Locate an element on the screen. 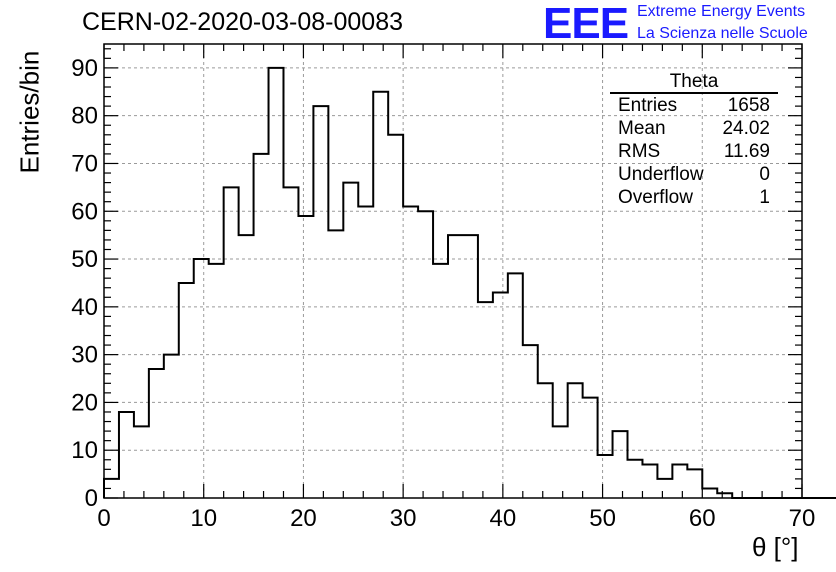  stats-label: Mean is located at coordinates (642, 128).